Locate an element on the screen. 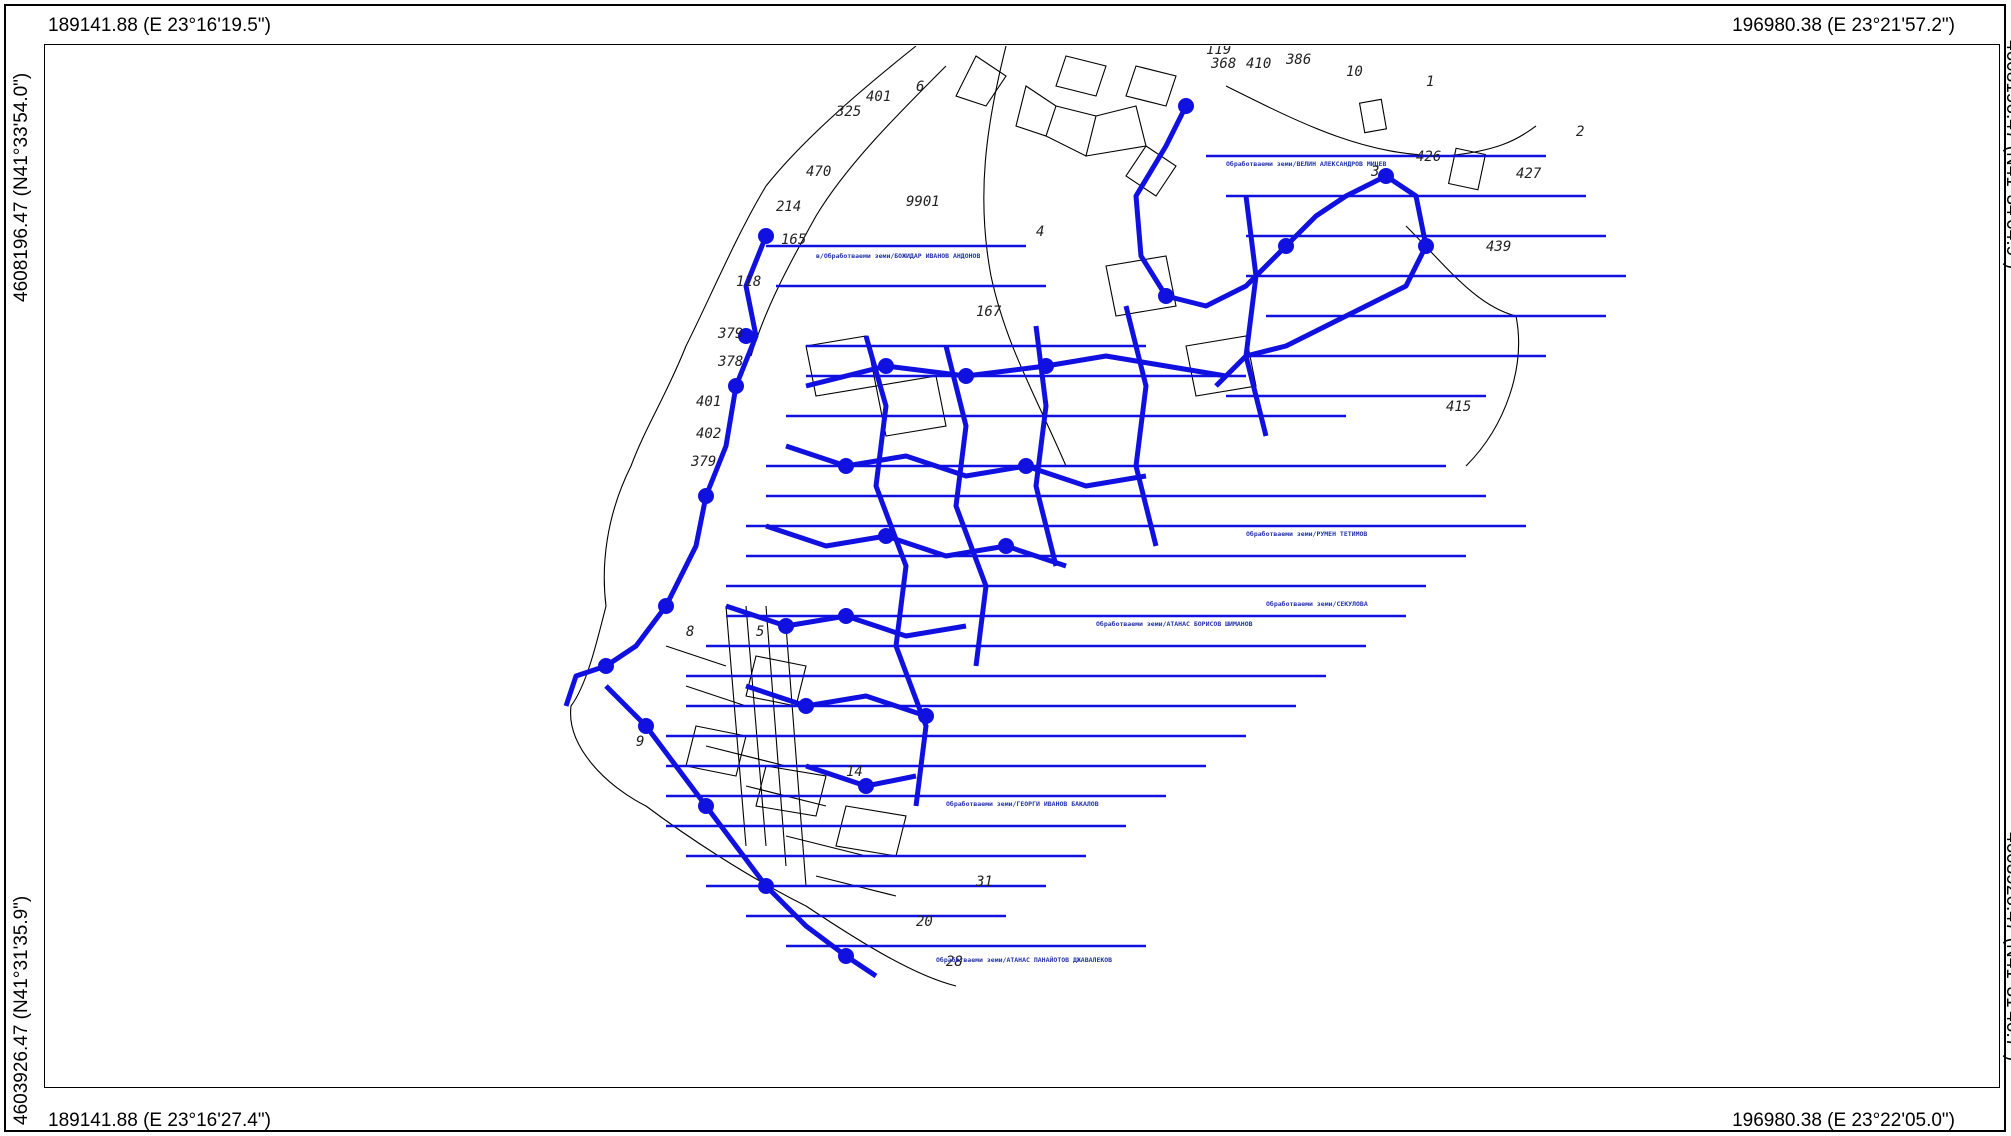  parcel-number: 427 is located at coordinates (1529, 174).